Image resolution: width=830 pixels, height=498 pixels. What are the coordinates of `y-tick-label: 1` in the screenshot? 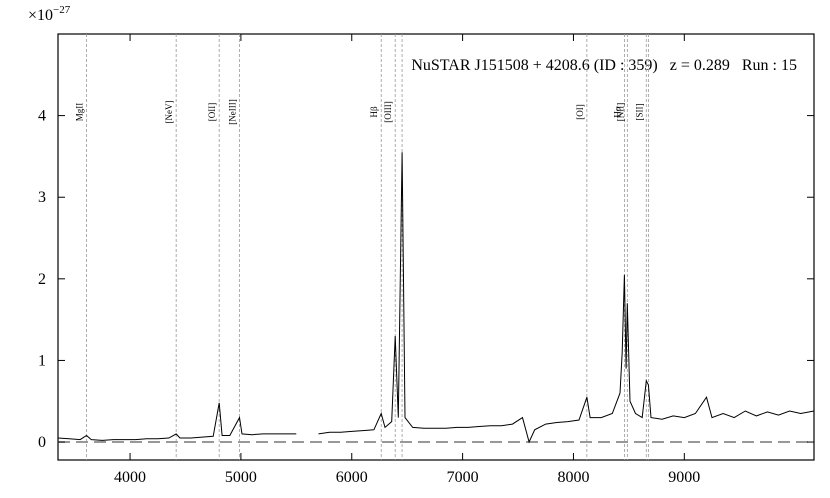 It's located at (42, 360).